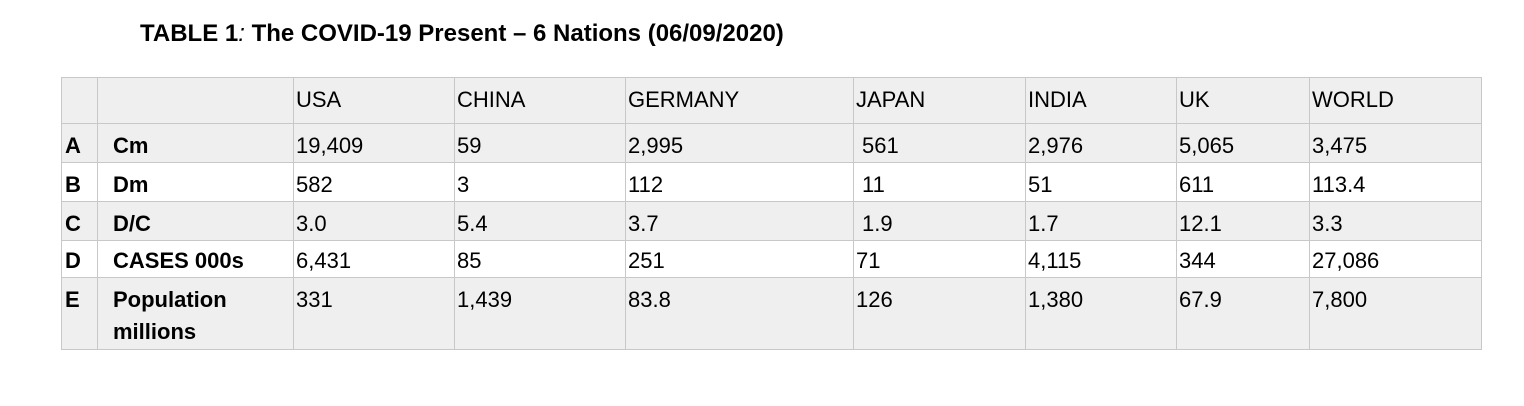 This screenshot has width=1524, height=406. I want to click on table-cell: 12.1, so click(1243, 221).